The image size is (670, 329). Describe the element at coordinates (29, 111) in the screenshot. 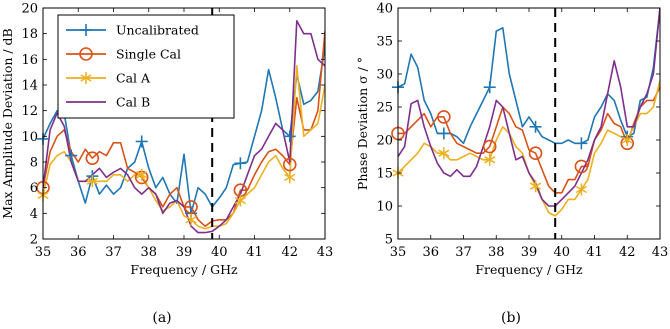

I see `y-tick-label: 12` at that location.